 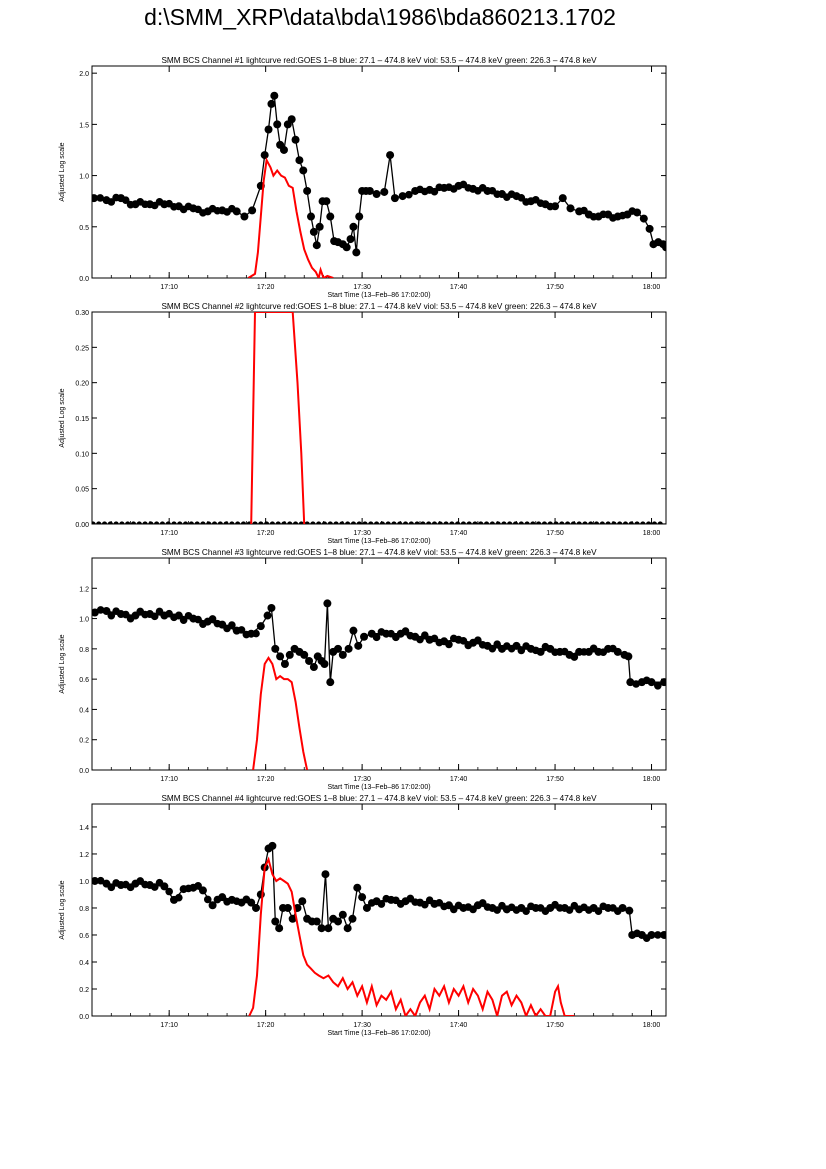 I want to click on series-line, so click(x=379, y=174).